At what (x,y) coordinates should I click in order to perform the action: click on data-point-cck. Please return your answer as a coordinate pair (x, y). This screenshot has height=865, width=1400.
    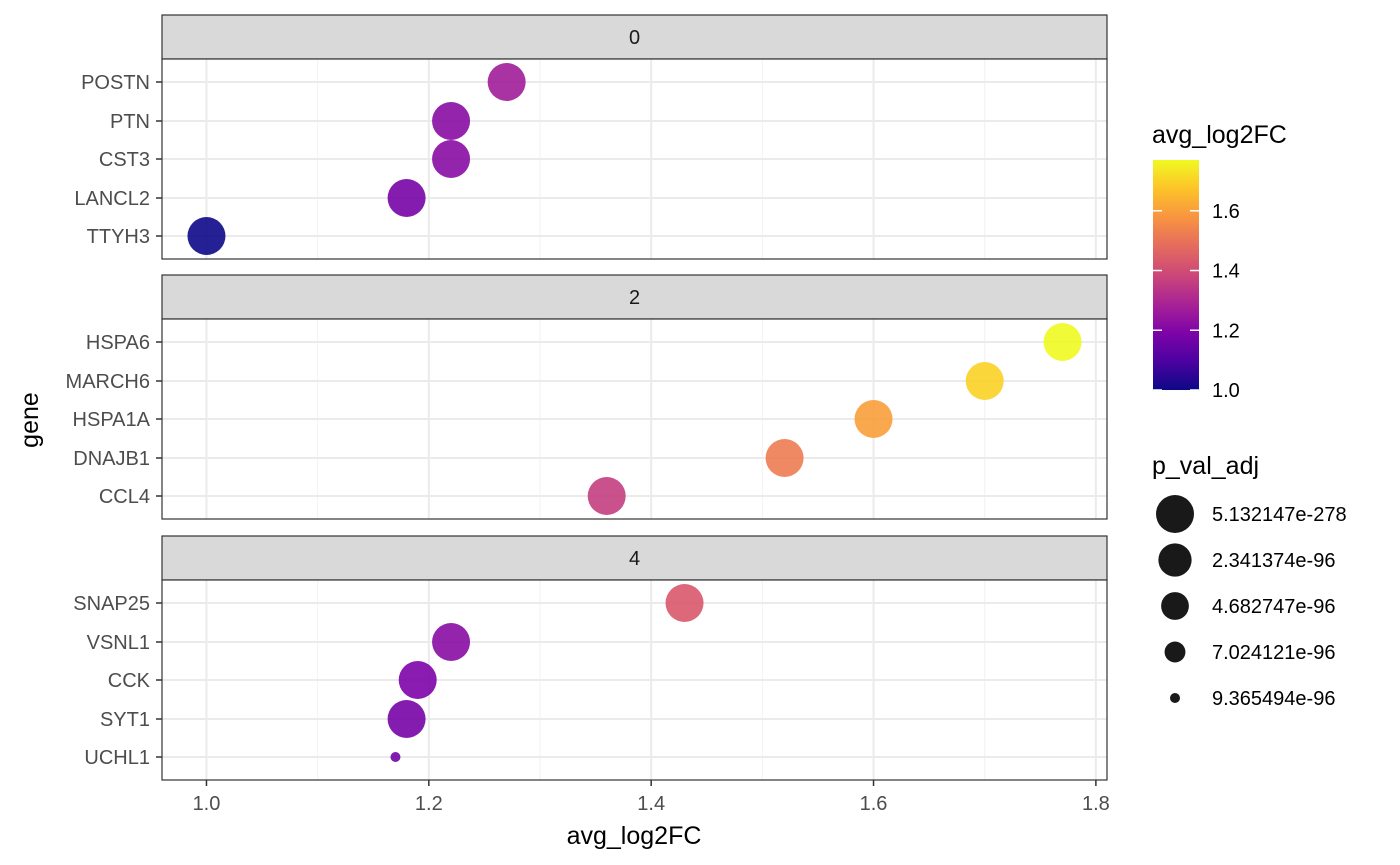
    Looking at the image, I should click on (417, 680).